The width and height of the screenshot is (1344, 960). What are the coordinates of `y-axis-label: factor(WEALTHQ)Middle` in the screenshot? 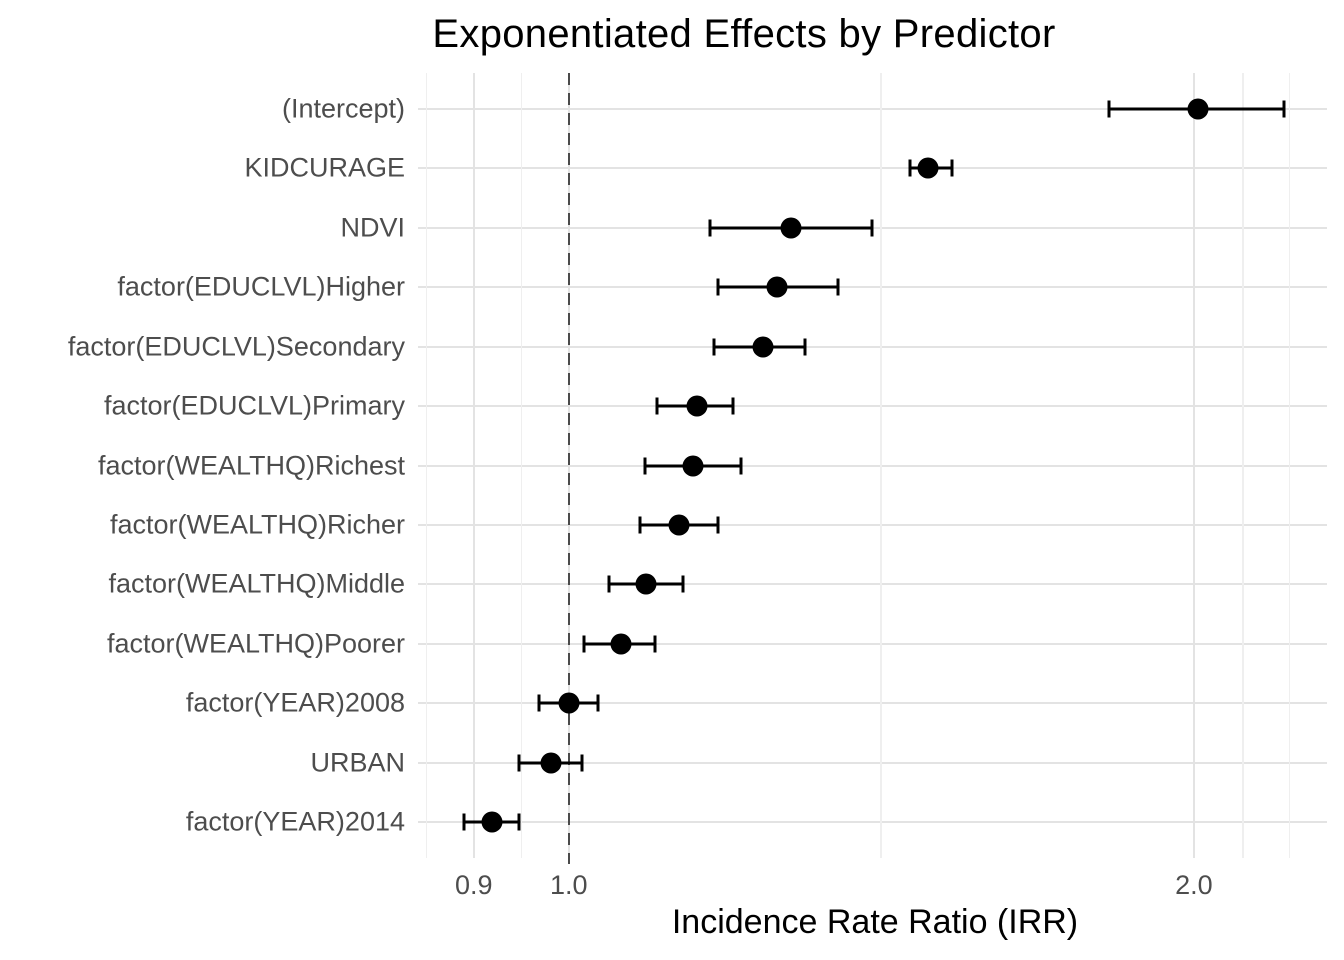 It's located at (256, 583).